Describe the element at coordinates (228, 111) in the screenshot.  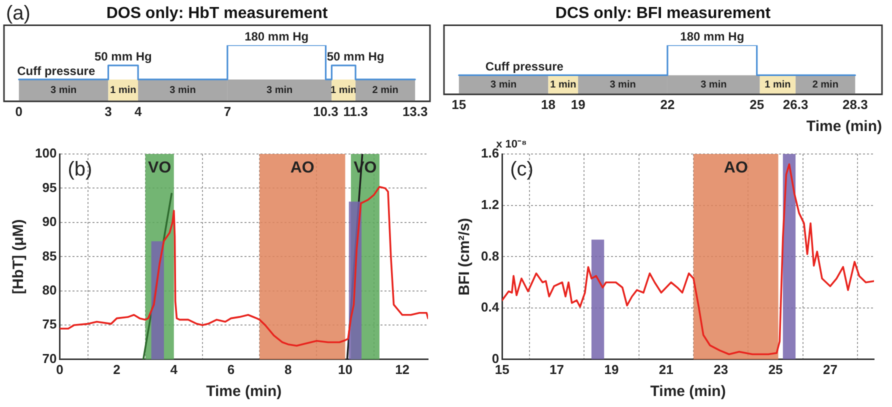
I see `x-tick-label: 7` at that location.